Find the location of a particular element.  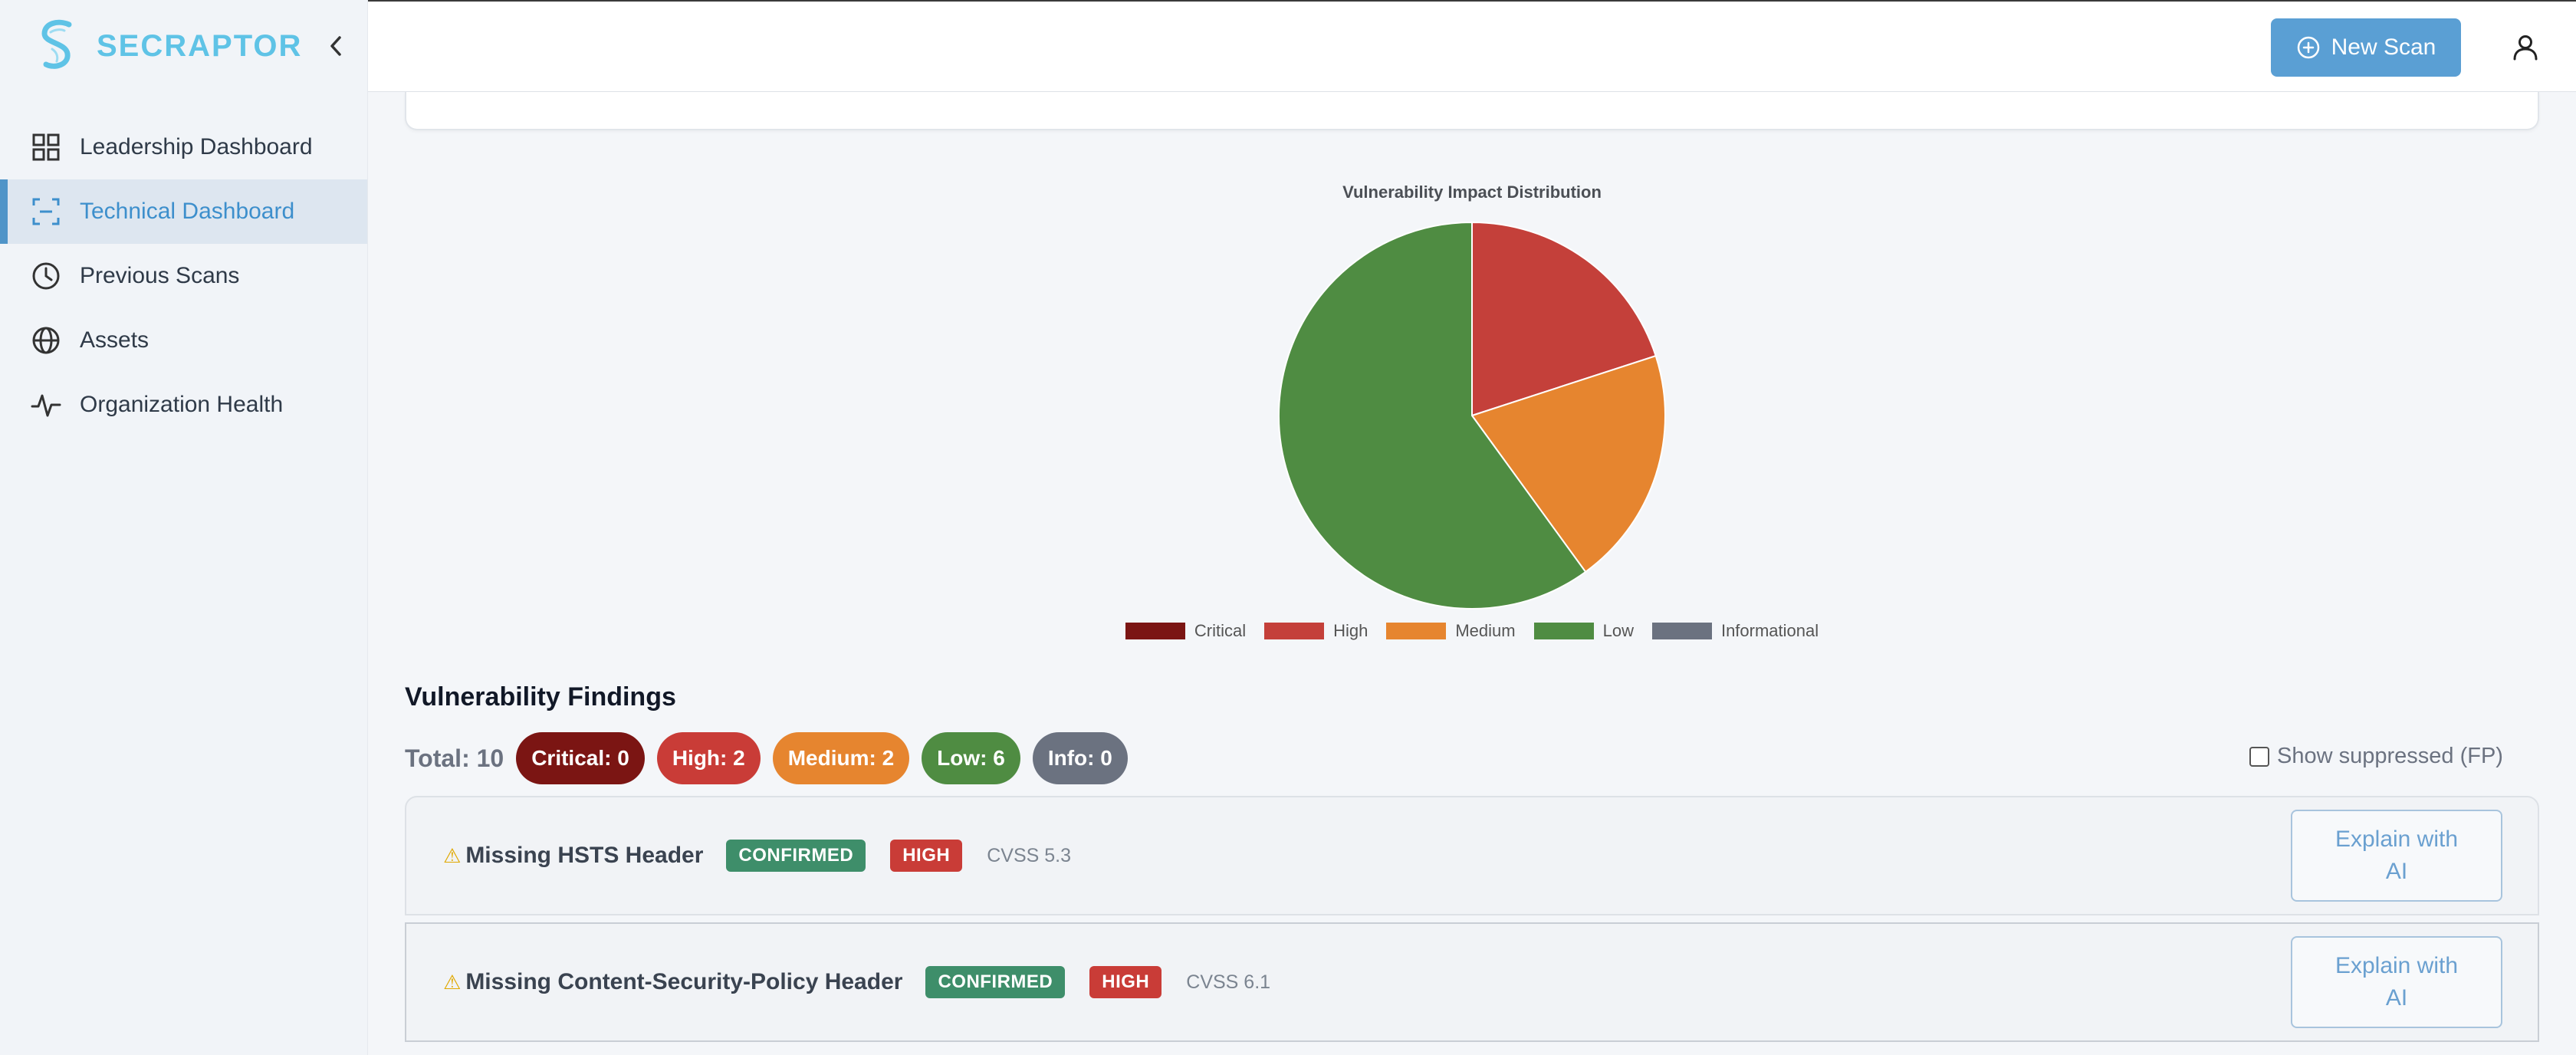

legend-item-informational: Informational is located at coordinates (1735, 631).